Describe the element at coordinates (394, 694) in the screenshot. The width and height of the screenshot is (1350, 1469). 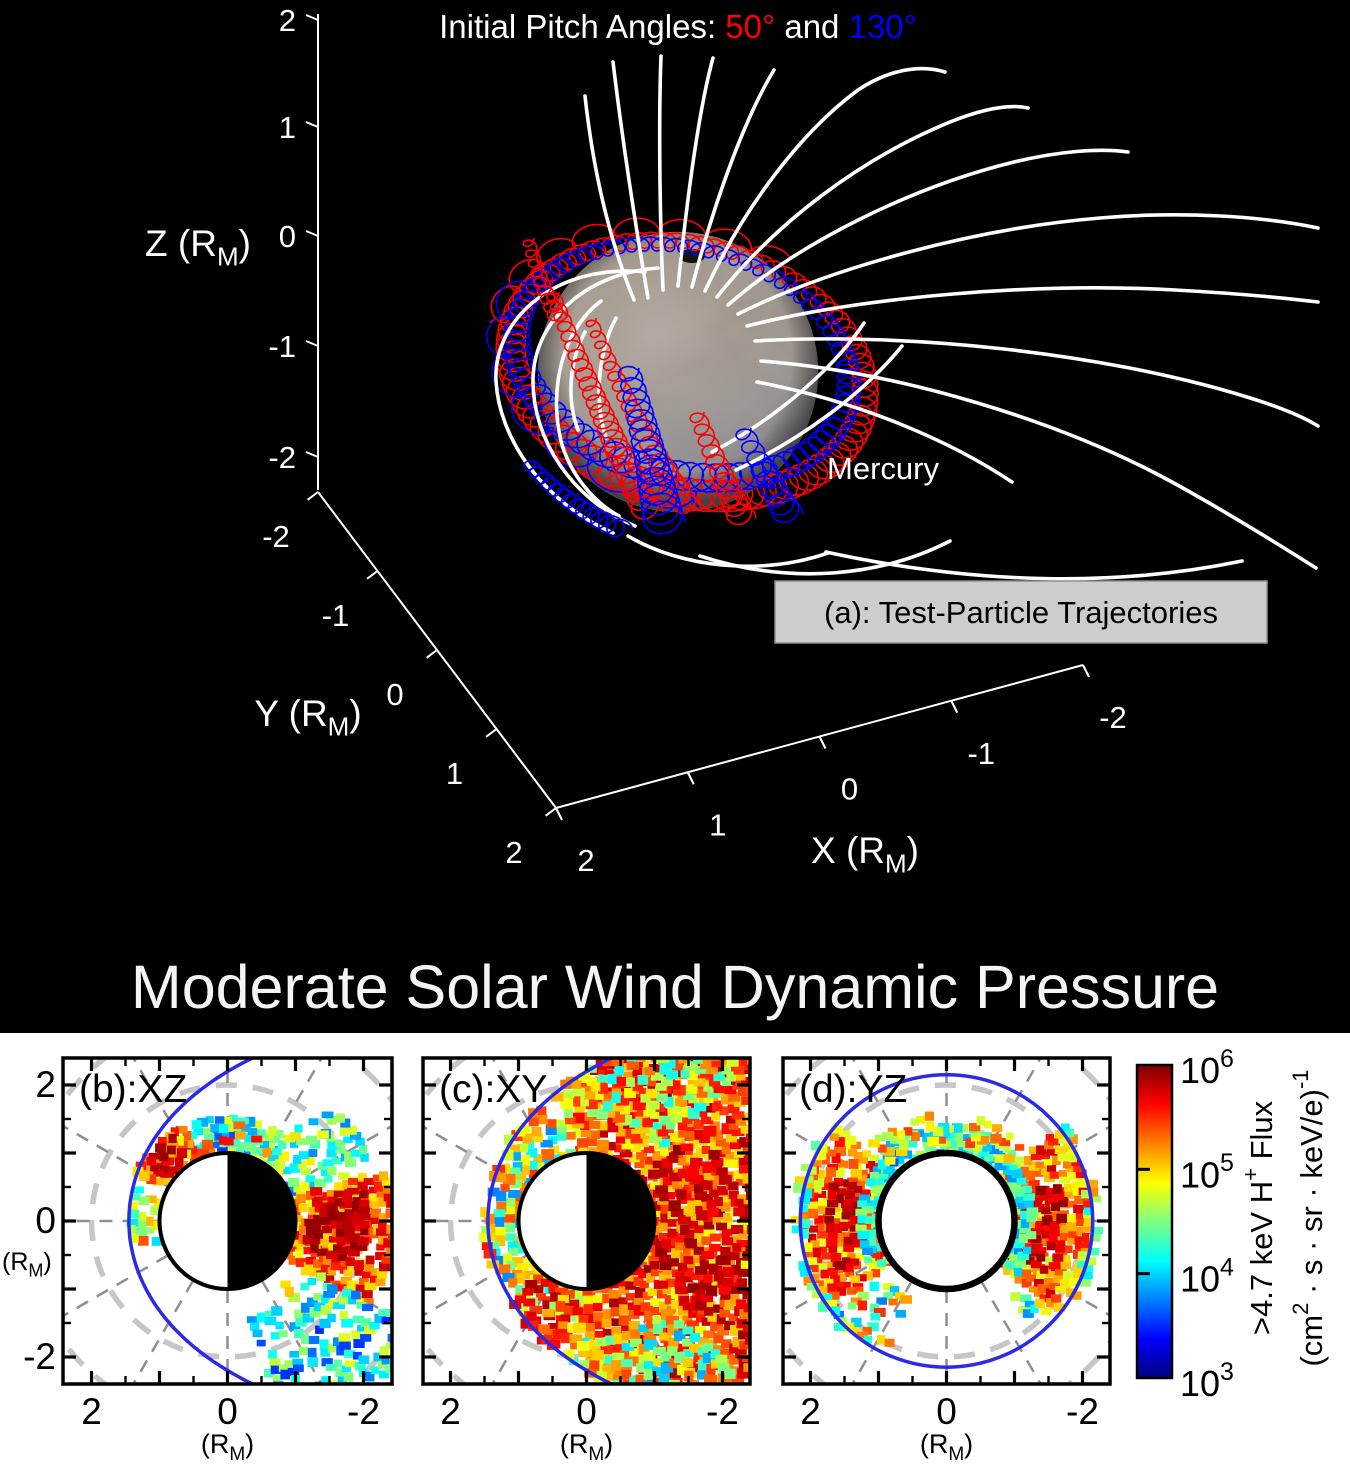
I see `y-tick-label: 0` at that location.